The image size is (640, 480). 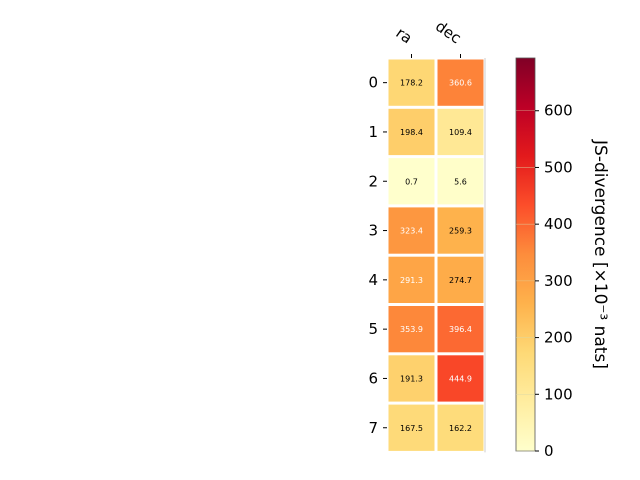 I want to click on column-labels: ra dec, so click(x=429, y=37).